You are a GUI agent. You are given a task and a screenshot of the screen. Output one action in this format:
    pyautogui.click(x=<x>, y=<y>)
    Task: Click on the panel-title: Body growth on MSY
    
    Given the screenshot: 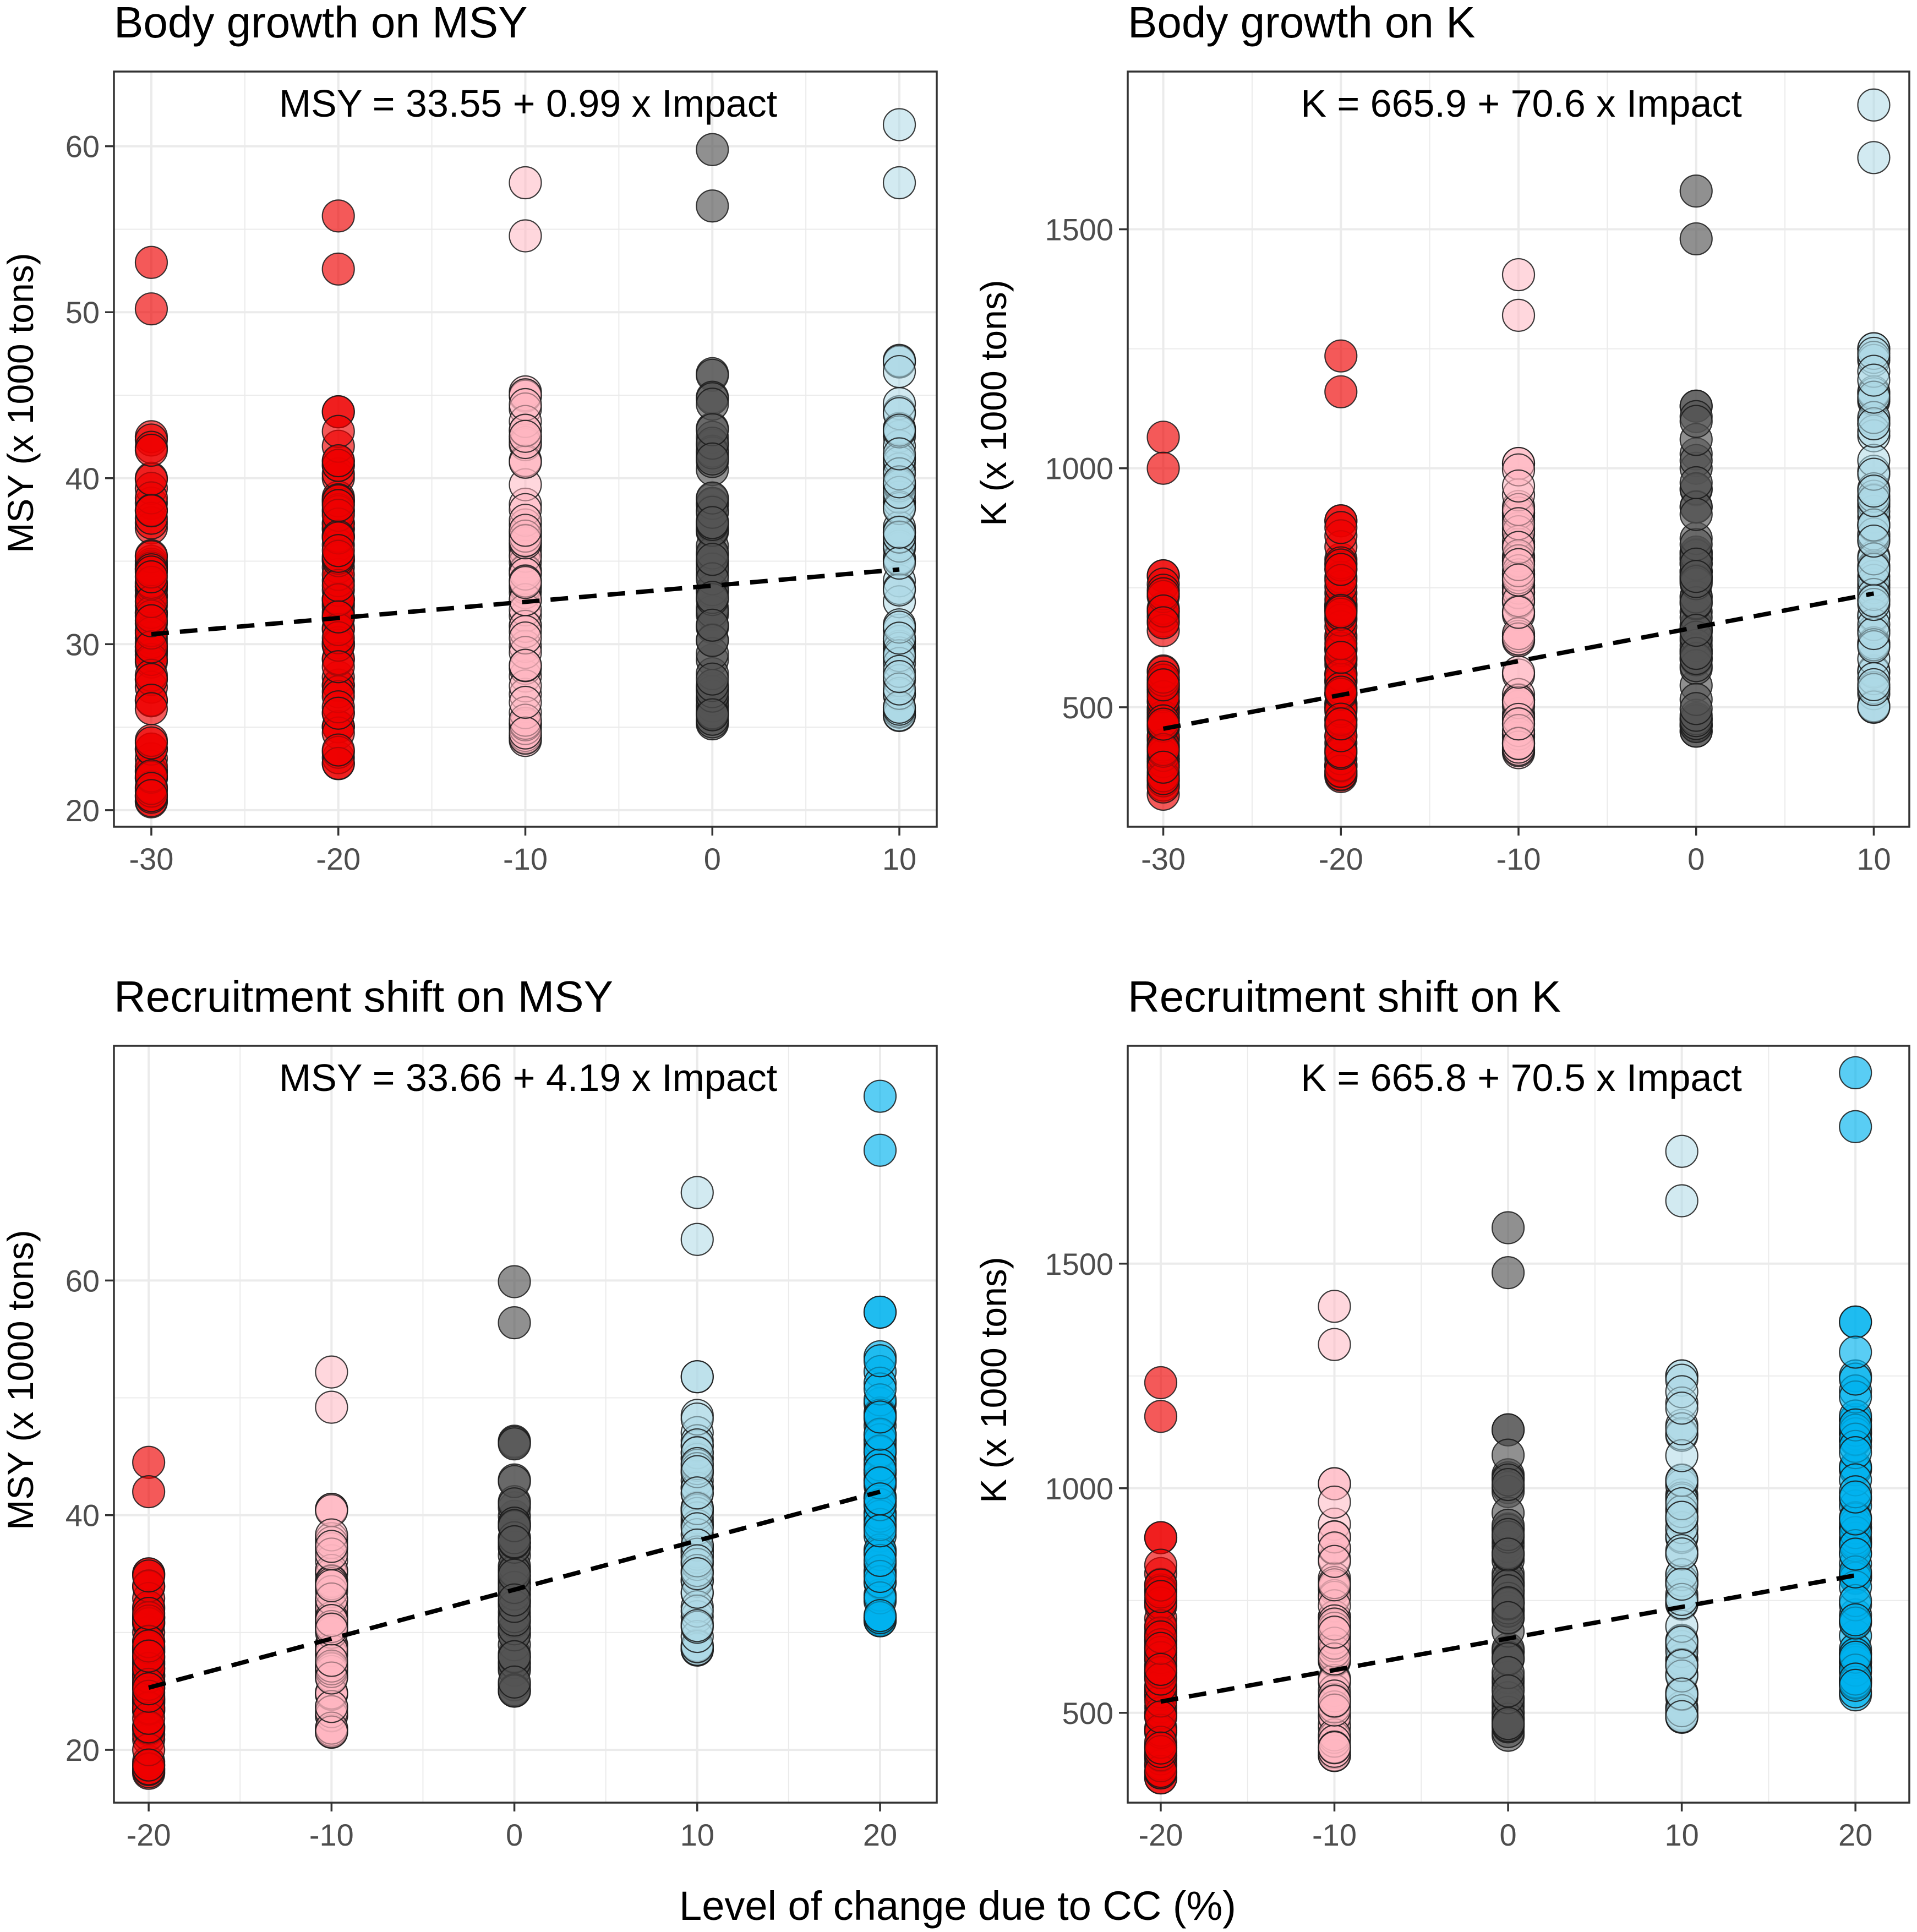 What is the action you would take?
    pyautogui.click(x=320, y=23)
    